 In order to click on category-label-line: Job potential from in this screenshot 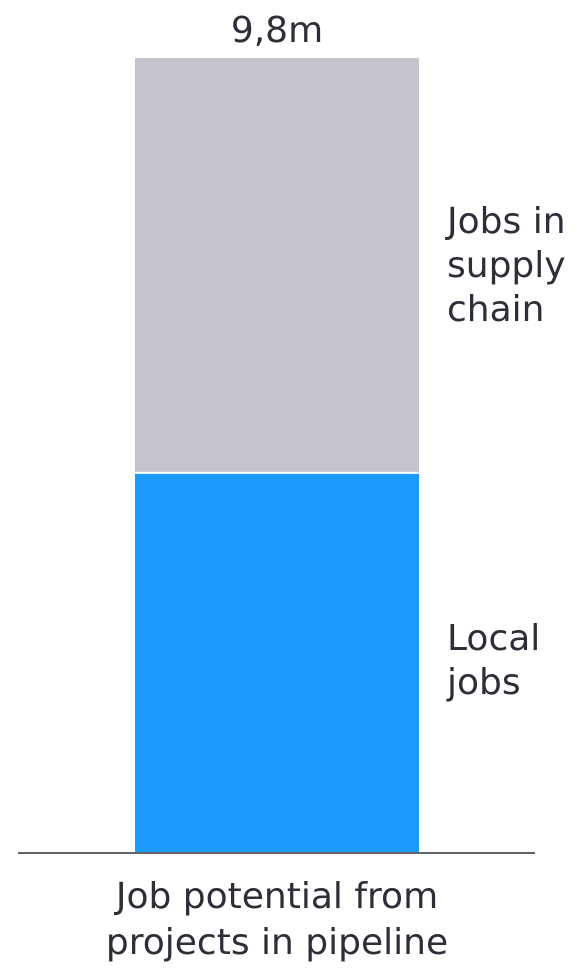, I will do `click(276, 896)`.